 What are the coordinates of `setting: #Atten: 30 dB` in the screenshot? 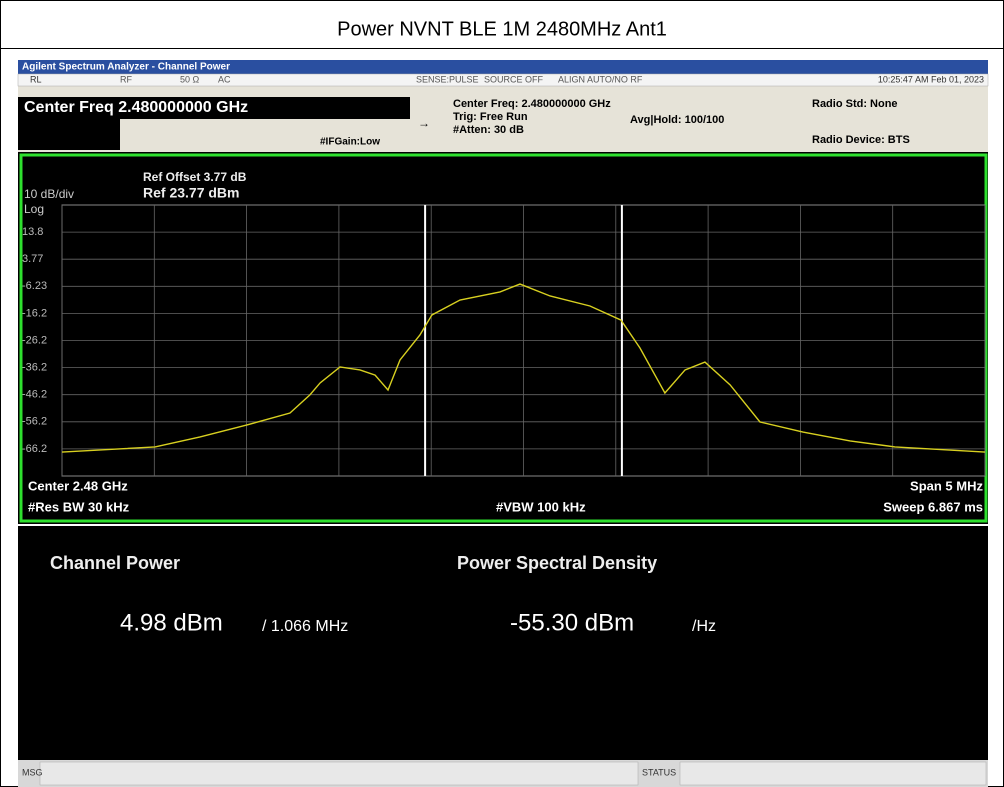 It's located at (488, 130).